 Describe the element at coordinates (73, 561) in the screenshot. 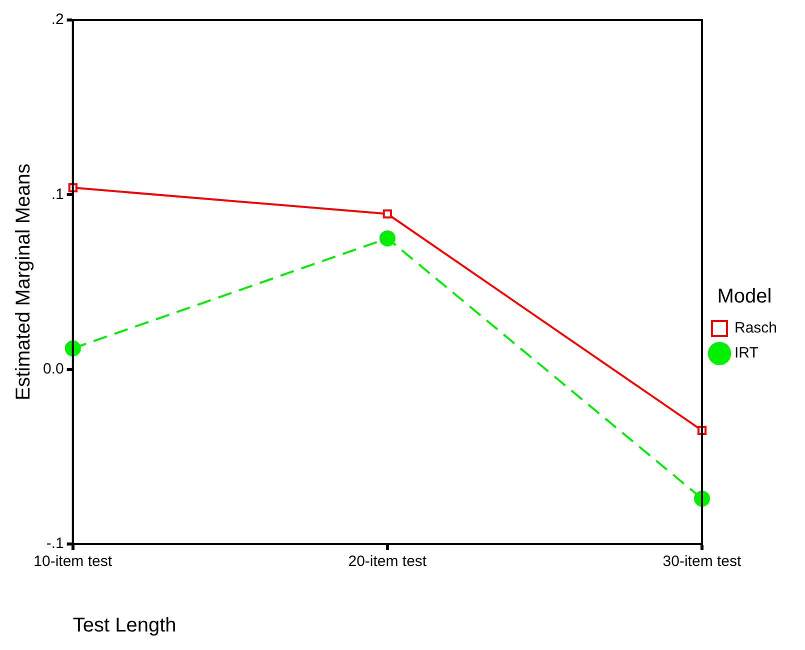

I see `x-tick-label: 10-item test` at that location.